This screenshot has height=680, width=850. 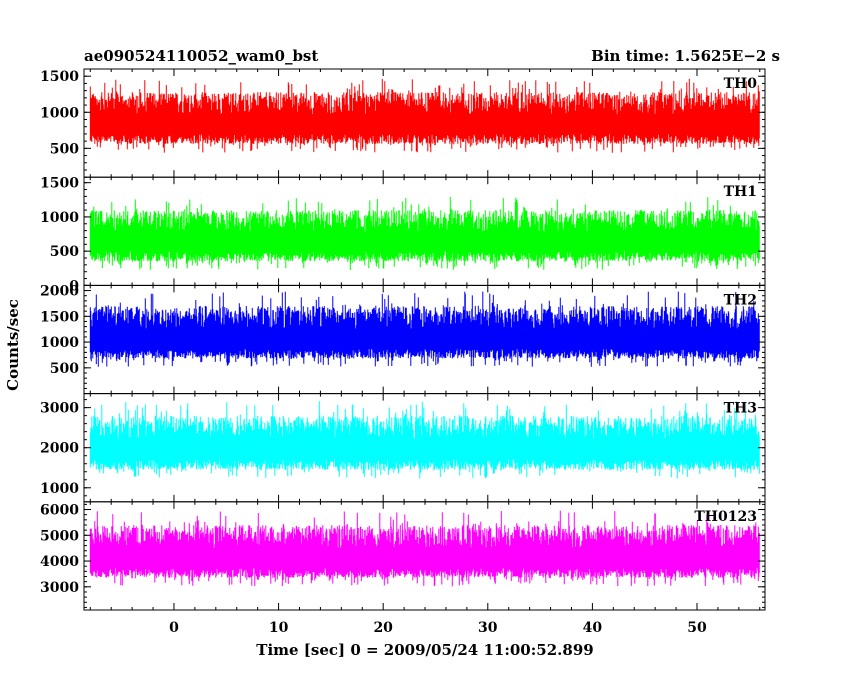 What do you see at coordinates (685, 56) in the screenshot?
I see `chart-title-right: Bin time: 1.5625E−2 s` at bounding box center [685, 56].